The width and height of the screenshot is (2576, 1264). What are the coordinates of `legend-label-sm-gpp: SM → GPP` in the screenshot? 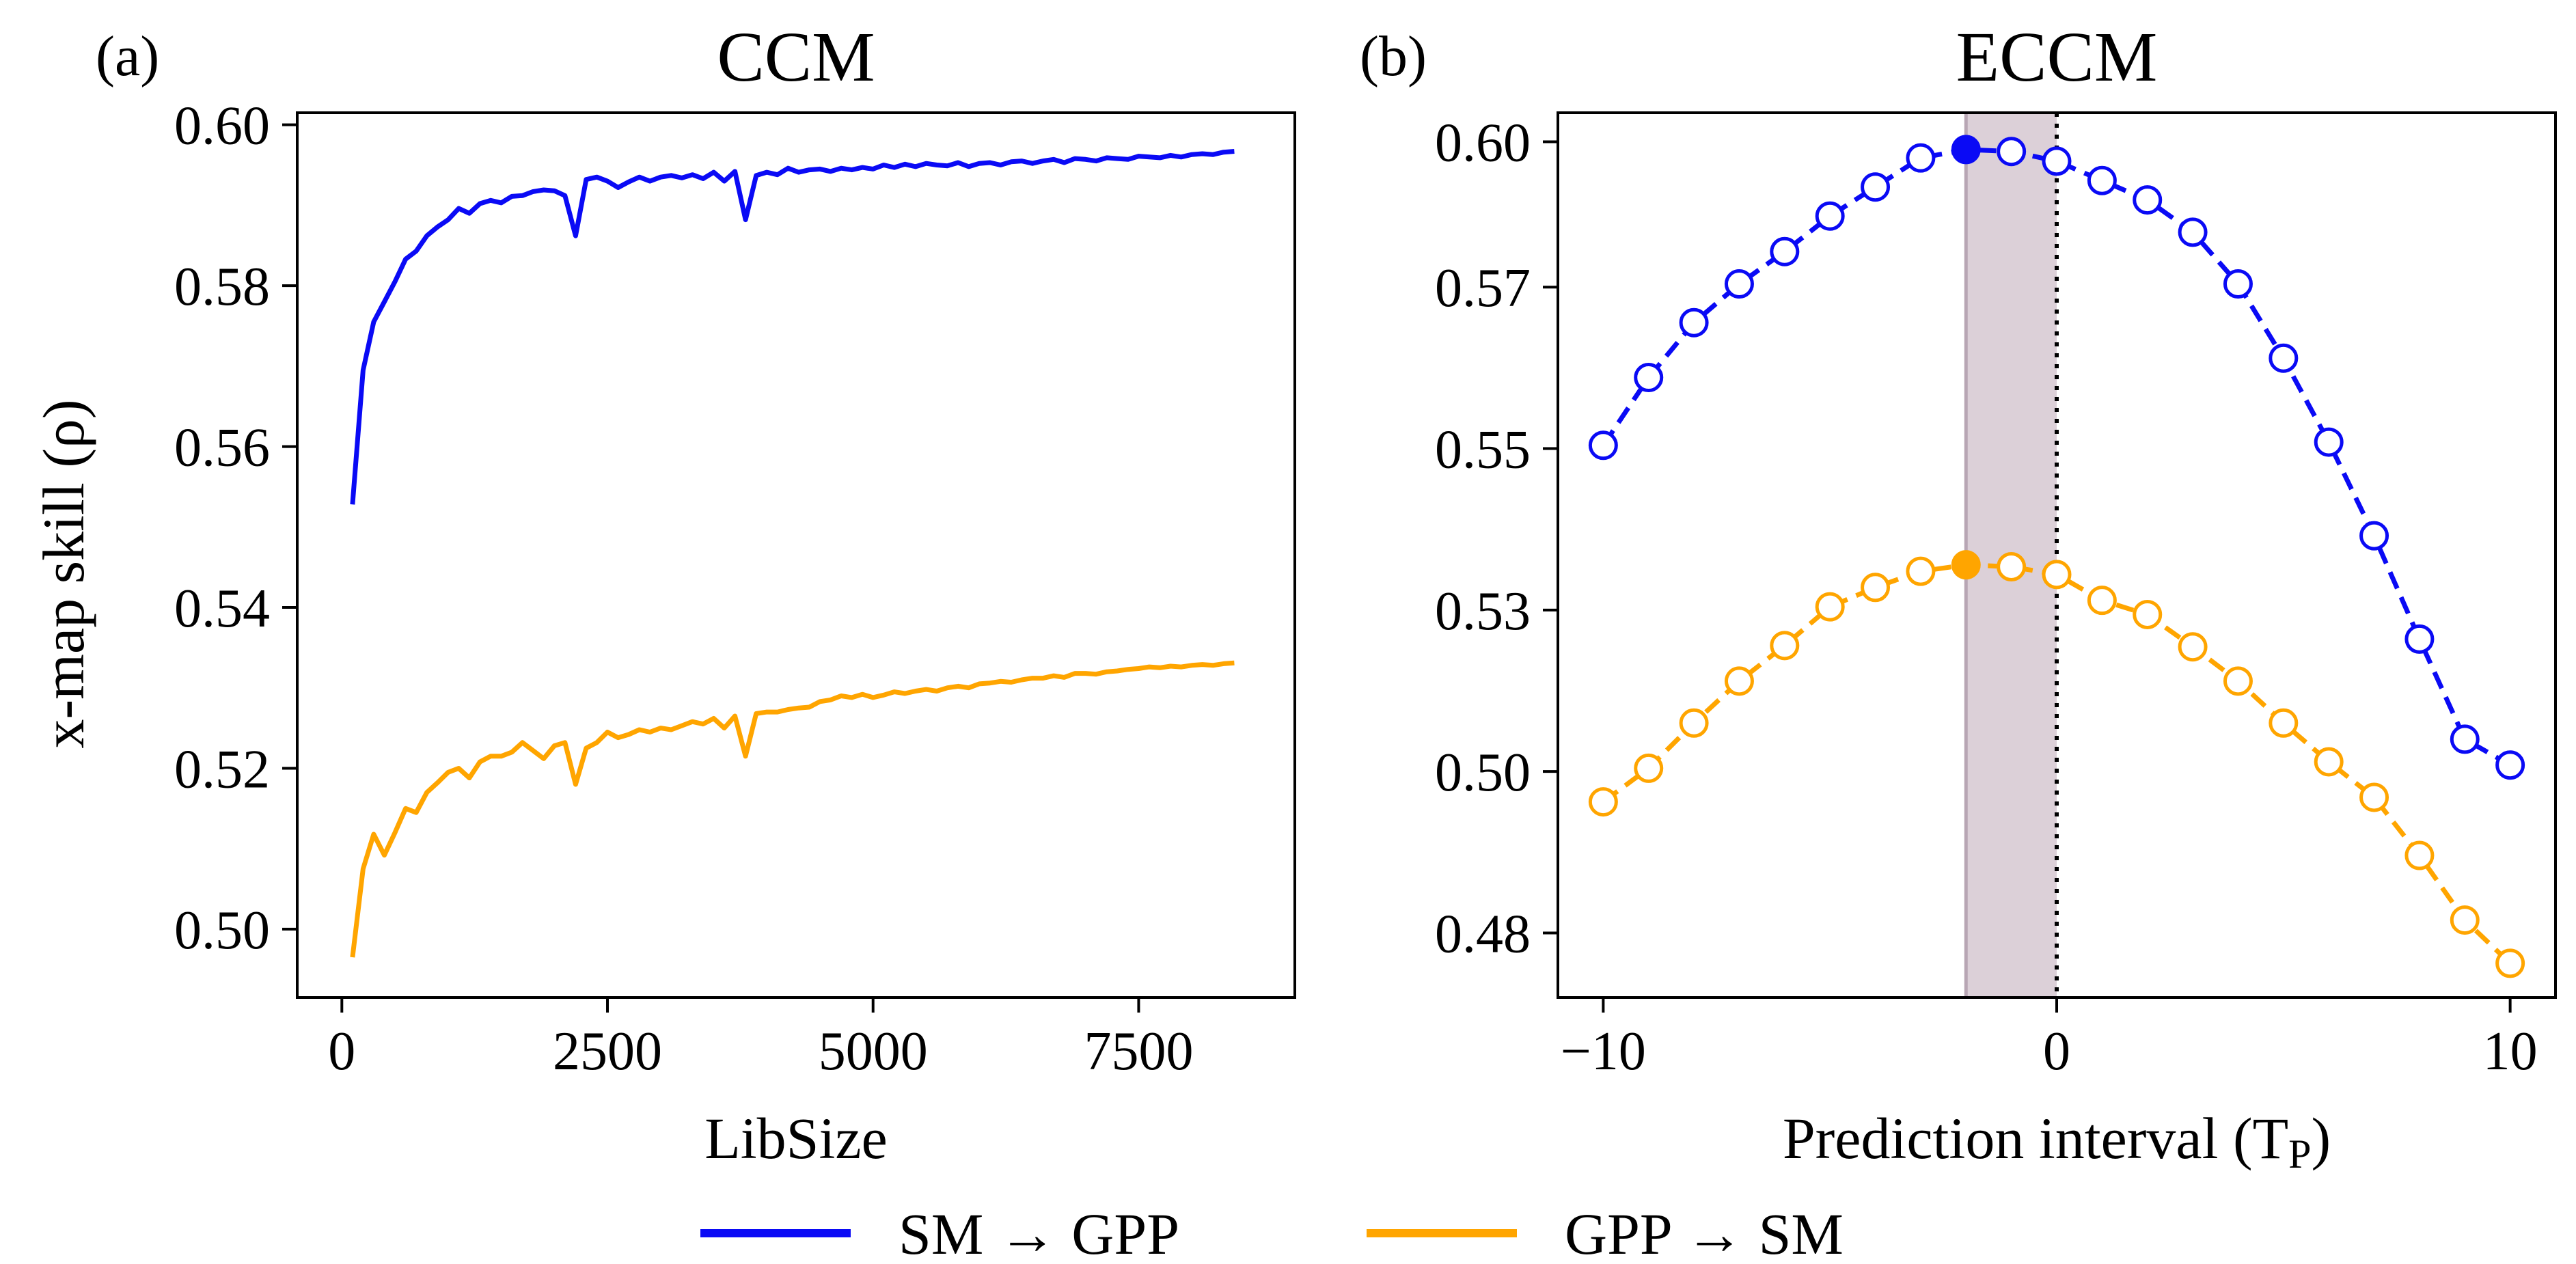 It's located at (1039, 1232).